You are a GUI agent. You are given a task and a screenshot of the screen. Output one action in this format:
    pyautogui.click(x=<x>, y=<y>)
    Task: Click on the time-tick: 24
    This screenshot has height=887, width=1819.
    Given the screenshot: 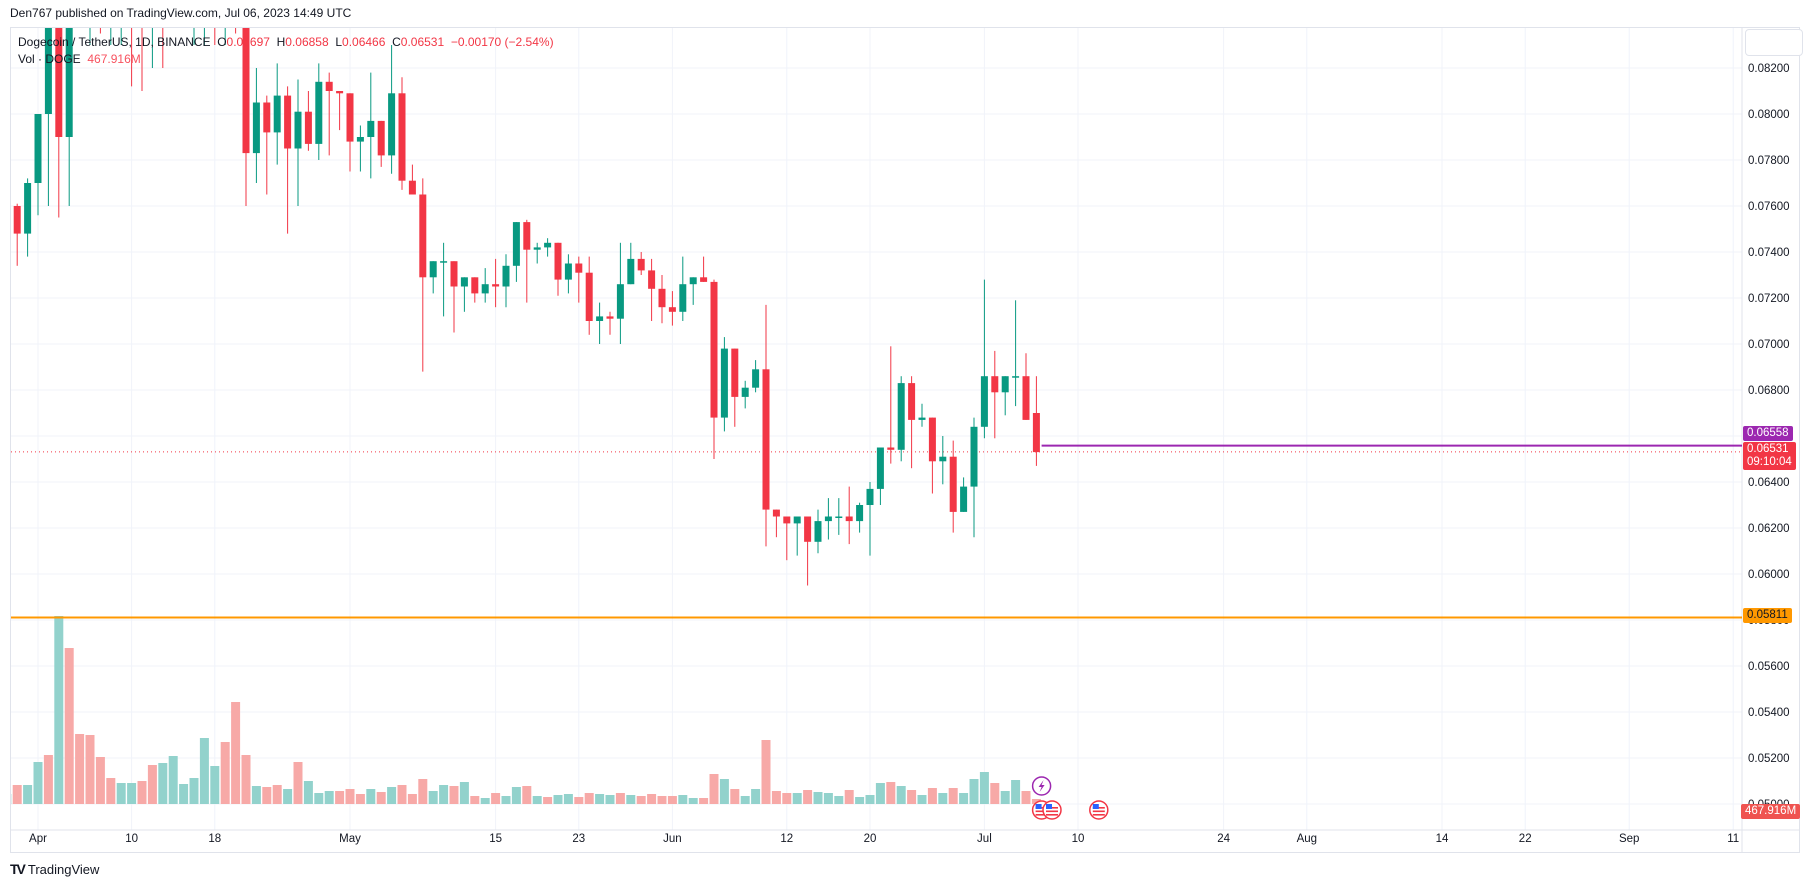 What is the action you would take?
    pyautogui.click(x=1223, y=839)
    